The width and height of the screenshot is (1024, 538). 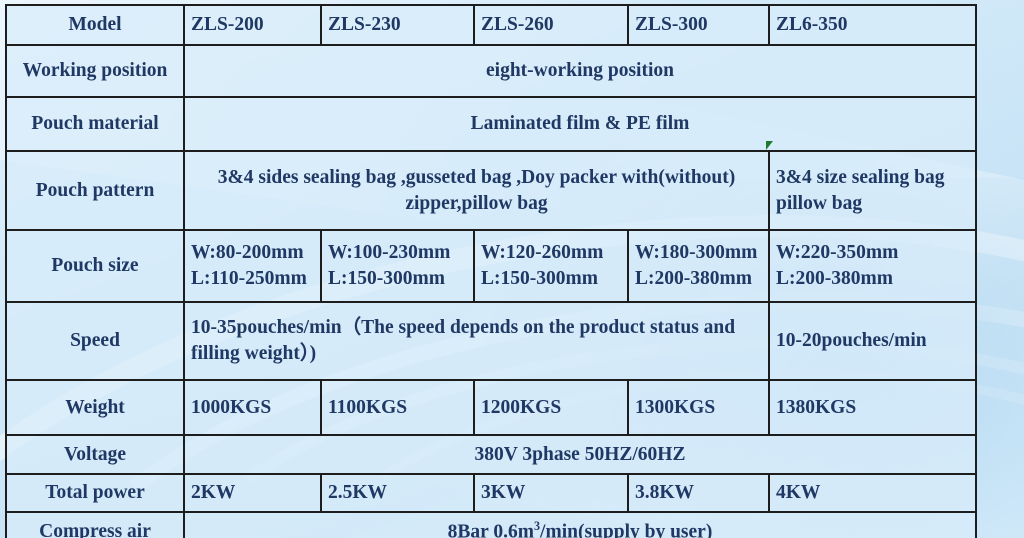 I want to click on cell-compress-air-value: 8Bar 0.6m3/min(supply by user), so click(x=580, y=524).